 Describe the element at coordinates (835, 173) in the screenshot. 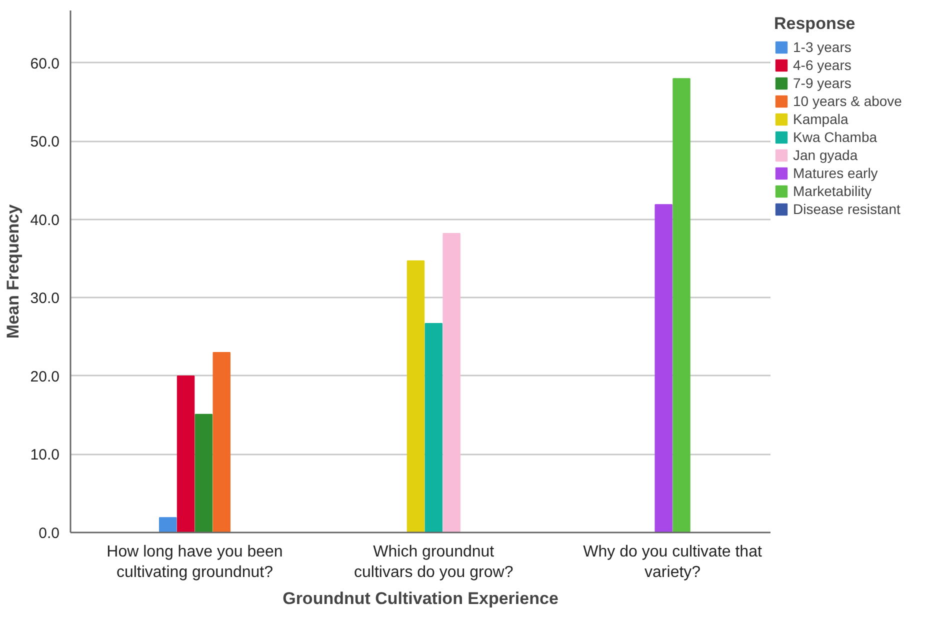

I see `legend-label: Matures early` at that location.